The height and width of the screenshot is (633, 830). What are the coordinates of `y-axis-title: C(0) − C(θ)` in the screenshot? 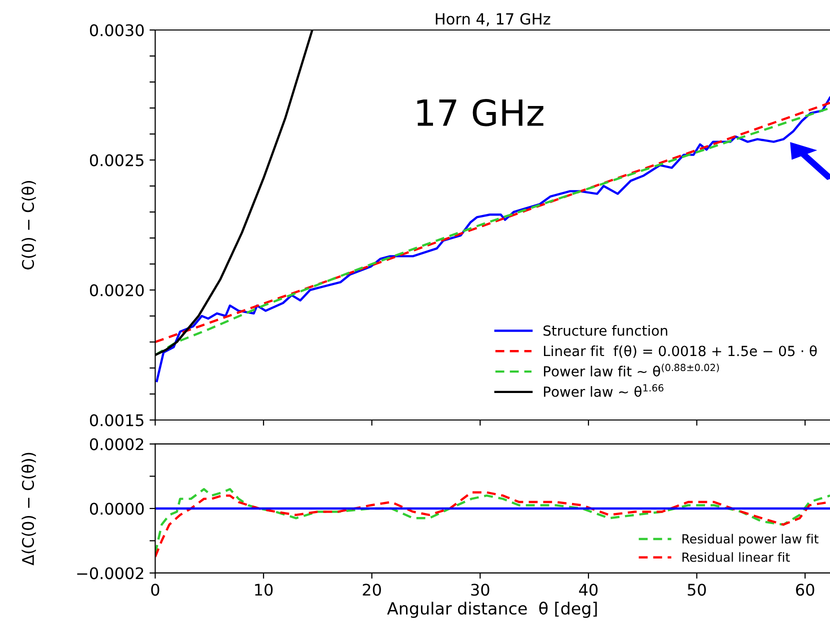 It's located at (29, 225).